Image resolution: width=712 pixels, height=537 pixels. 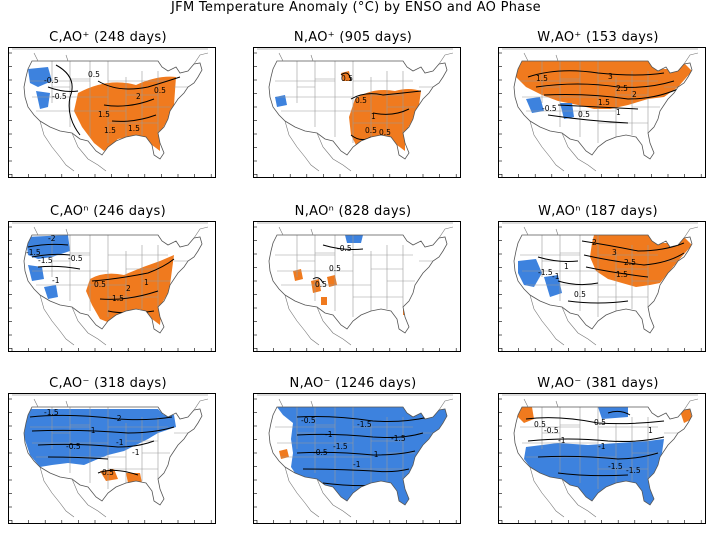 What do you see at coordinates (134, 128) in the screenshot?
I see `contour-label: 1.5` at bounding box center [134, 128].